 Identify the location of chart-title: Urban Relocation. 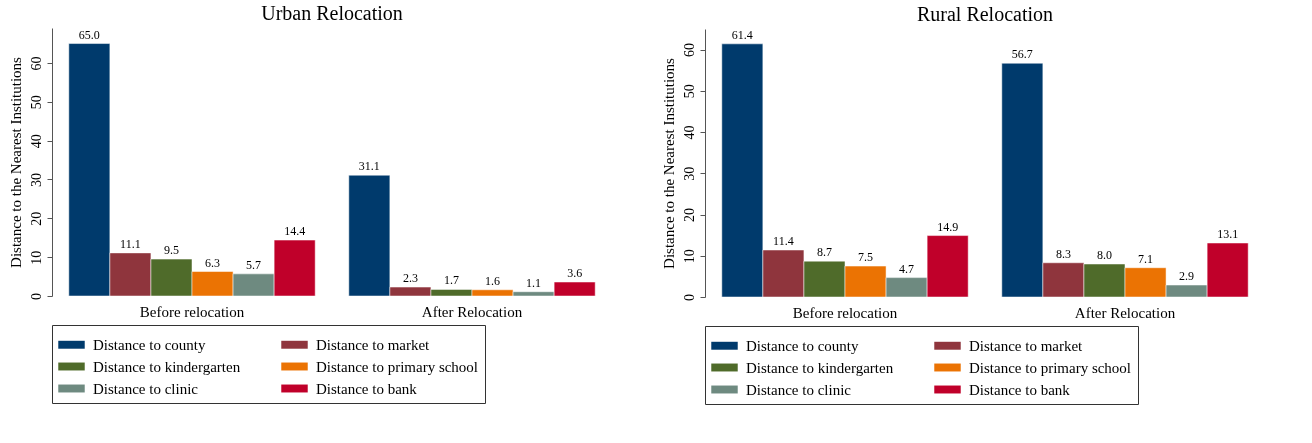
(332, 13).